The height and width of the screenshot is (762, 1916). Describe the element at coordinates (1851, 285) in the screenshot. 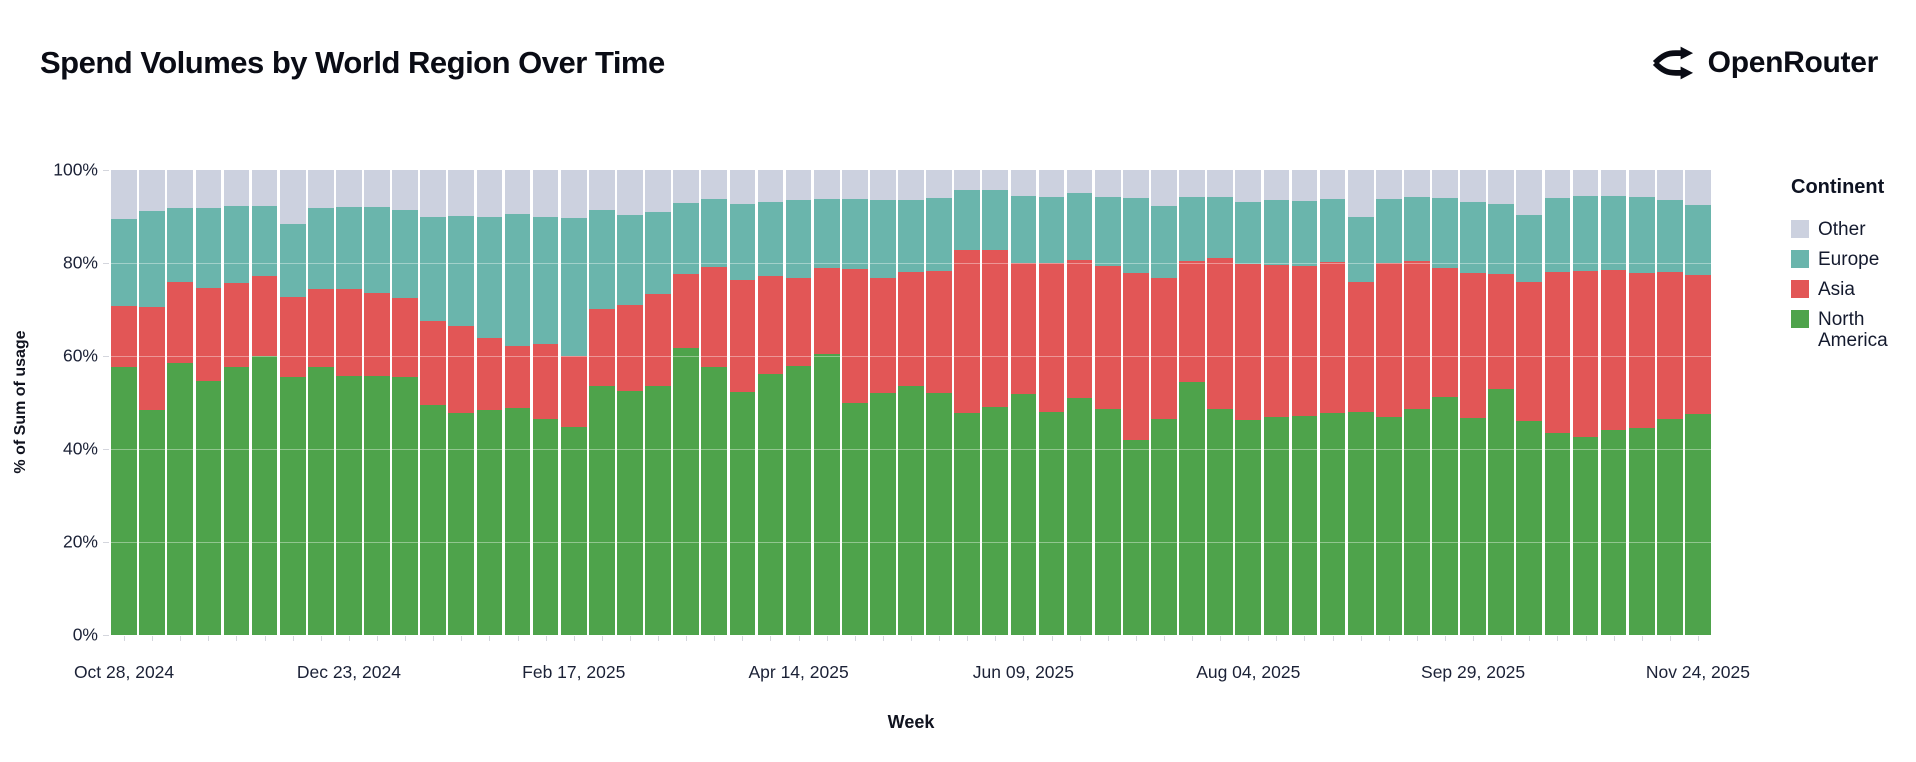

I see `legend-items: Other Europe Asia North America` at that location.